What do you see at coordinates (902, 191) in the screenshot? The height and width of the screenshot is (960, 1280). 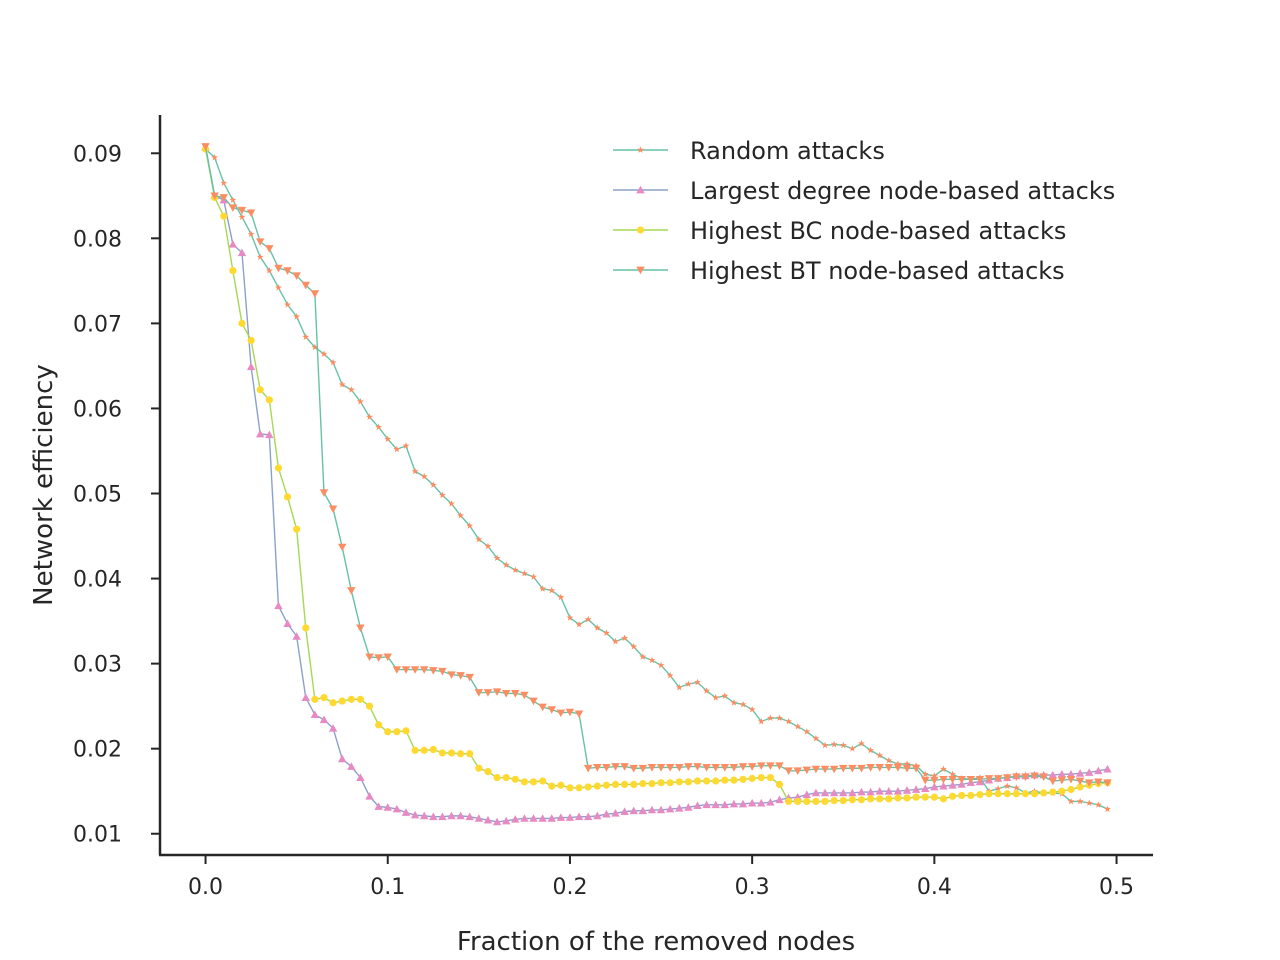 I see `legend-label: Largest degree node-based attacks` at bounding box center [902, 191].